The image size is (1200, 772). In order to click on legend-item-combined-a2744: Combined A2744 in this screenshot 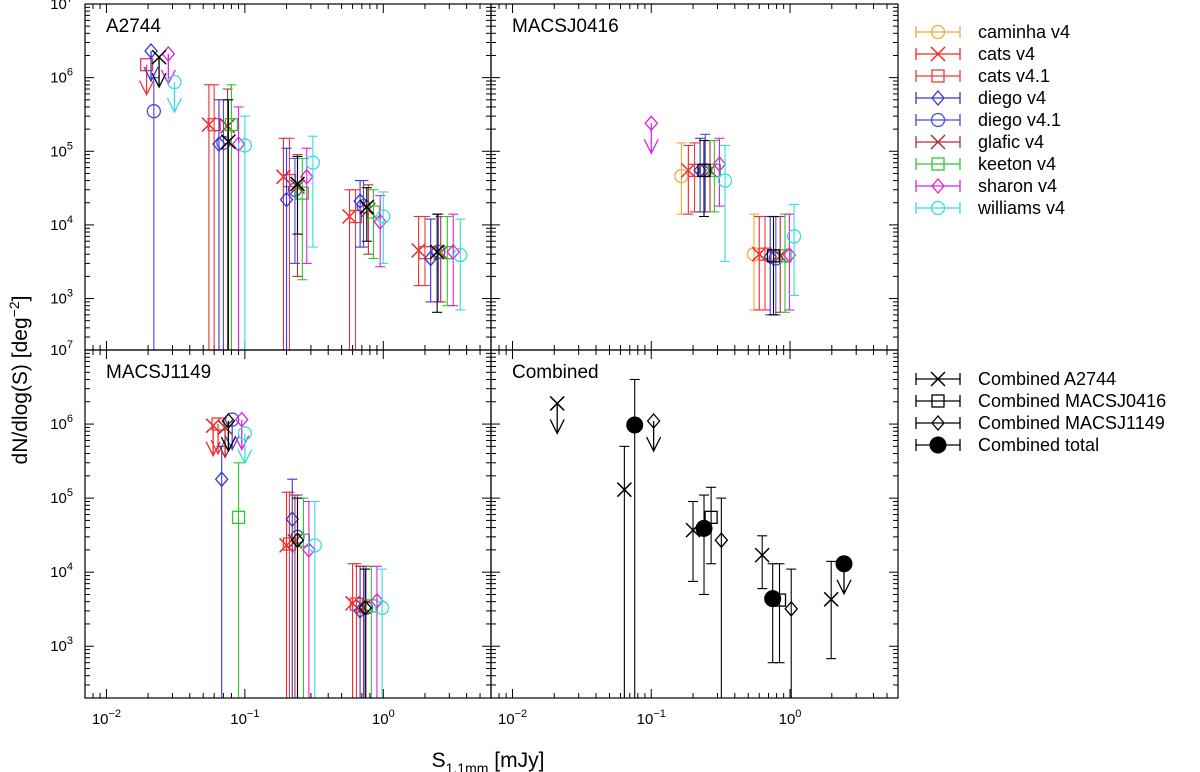, I will do `click(1015, 379)`.